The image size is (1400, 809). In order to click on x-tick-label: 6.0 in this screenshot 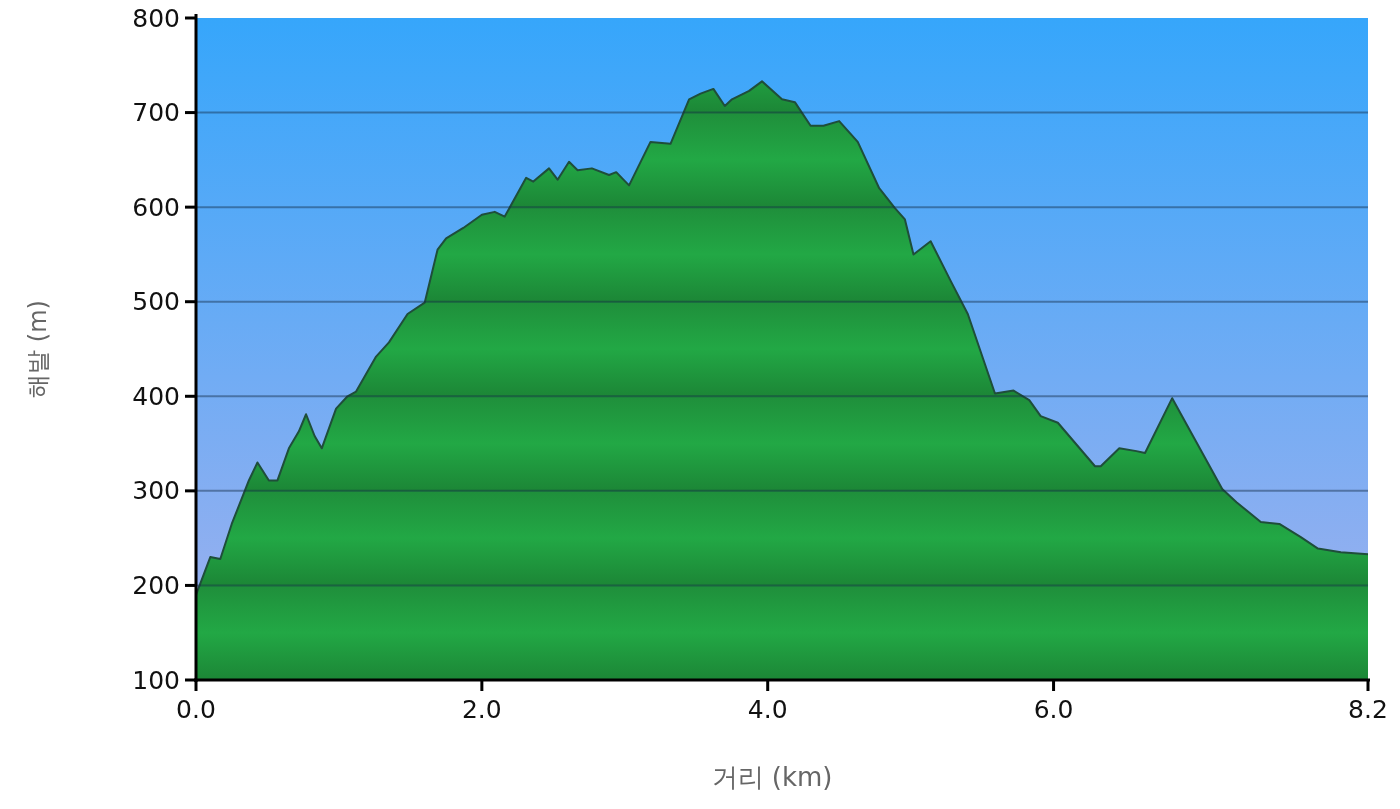, I will do `click(1053, 709)`.